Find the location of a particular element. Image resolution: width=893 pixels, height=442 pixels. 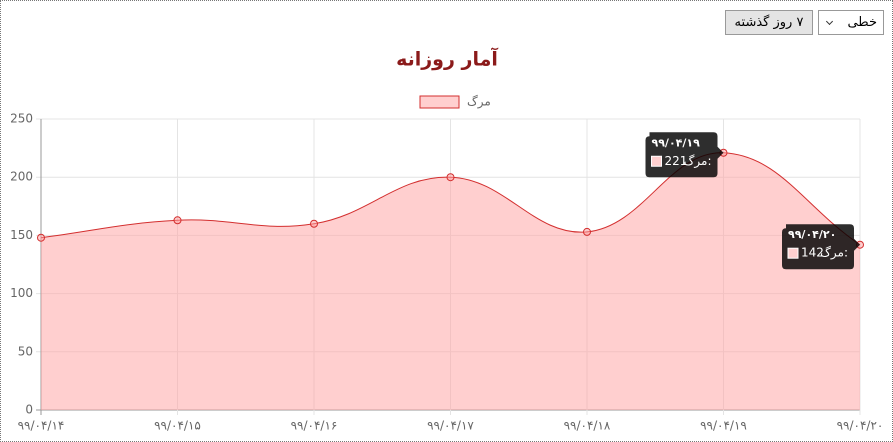

tooltip-value: 142 is located at coordinates (812, 253).